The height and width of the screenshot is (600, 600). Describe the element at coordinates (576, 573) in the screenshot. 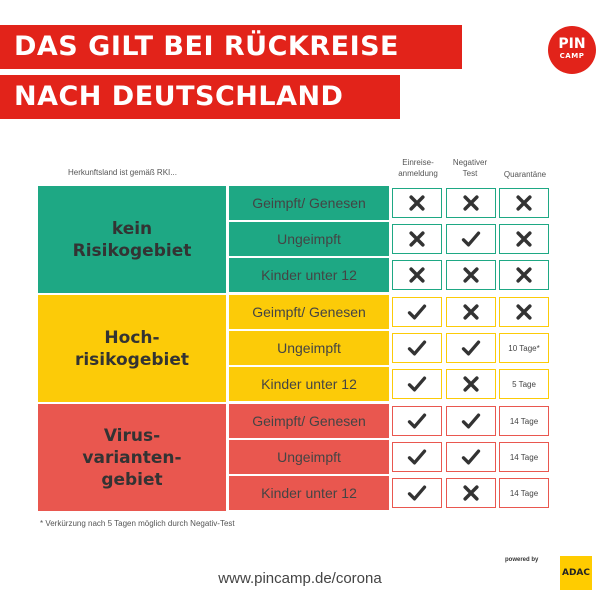

I see `adac-logo: ADAC` at that location.